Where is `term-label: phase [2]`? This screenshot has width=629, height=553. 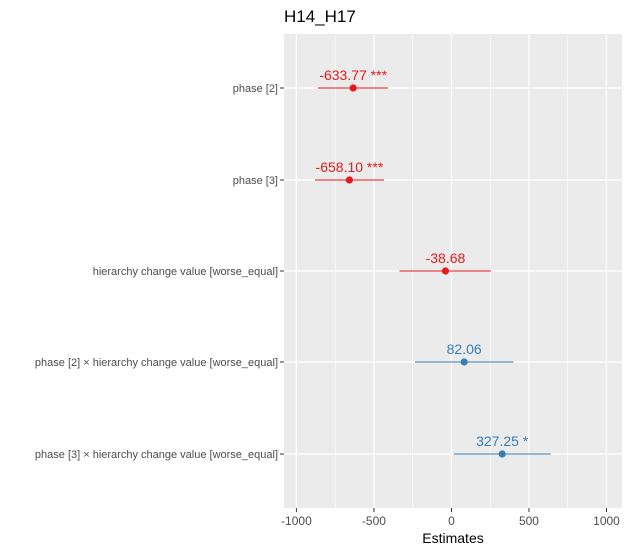
term-label: phase [2] is located at coordinates (255, 89).